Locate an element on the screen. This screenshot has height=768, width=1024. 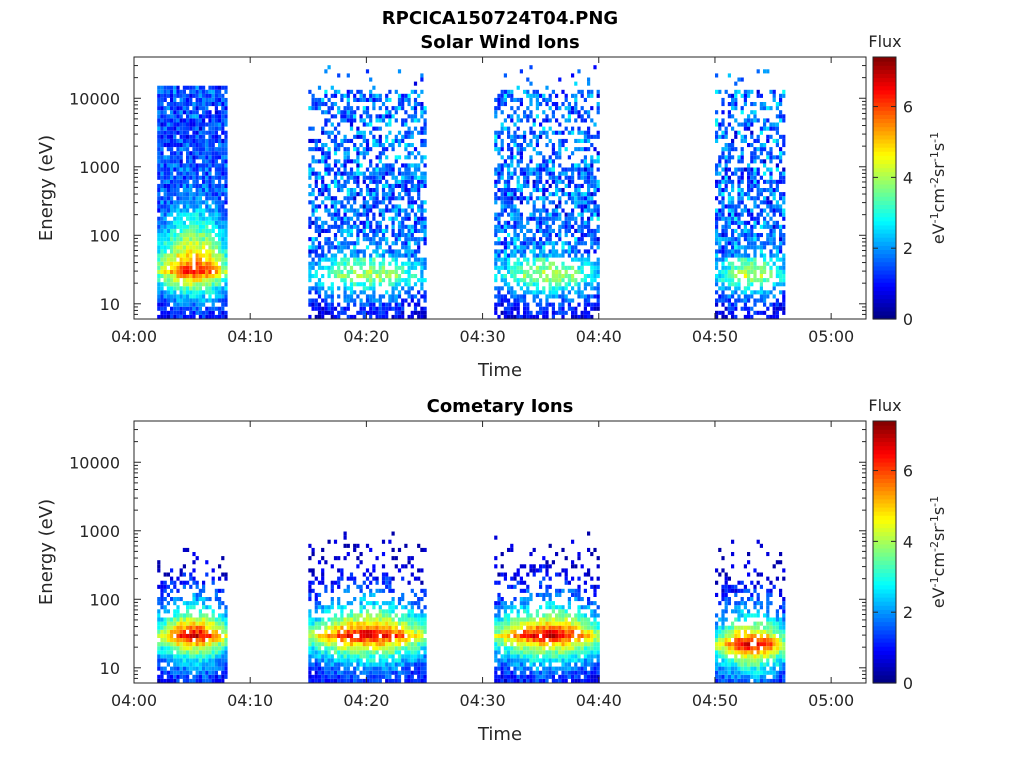
panel1-colorbar-step is located at coordinates (884, 149).